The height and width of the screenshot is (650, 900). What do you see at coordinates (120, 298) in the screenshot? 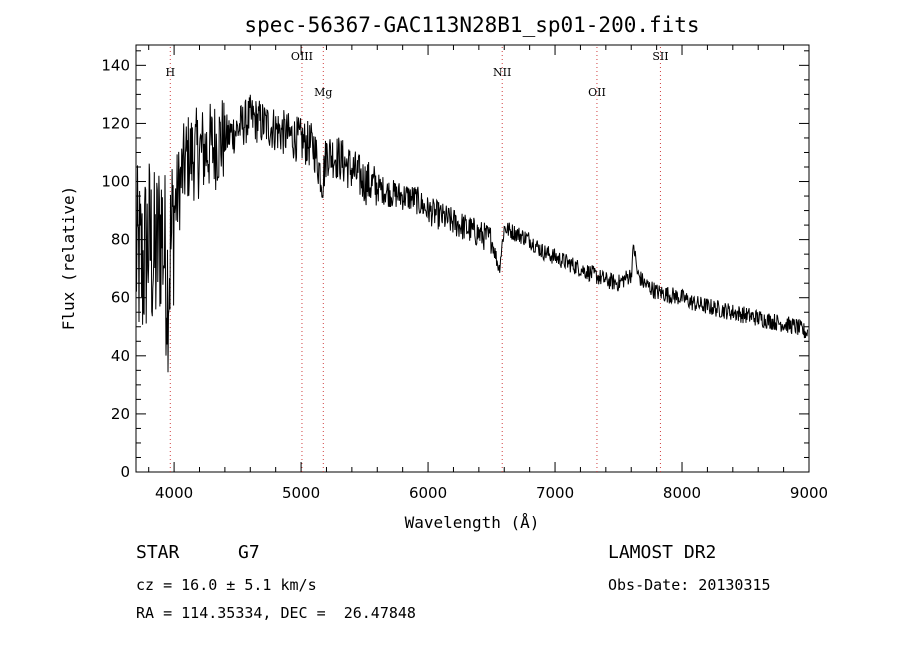
I see `y-tick-label: 60` at bounding box center [120, 298].